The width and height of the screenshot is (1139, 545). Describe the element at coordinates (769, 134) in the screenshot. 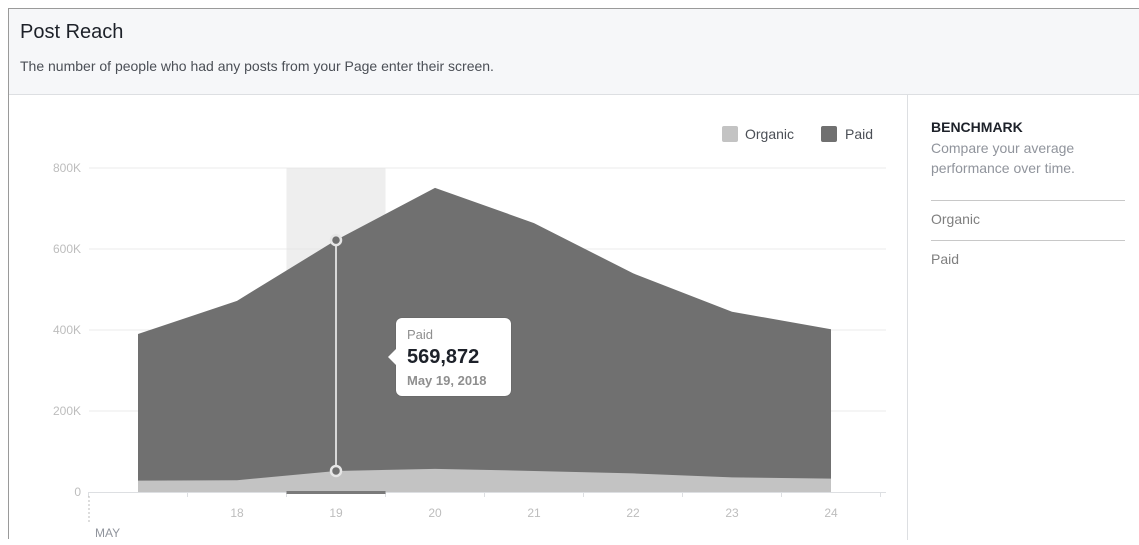

I see `legend-organic-label: Organic` at that location.